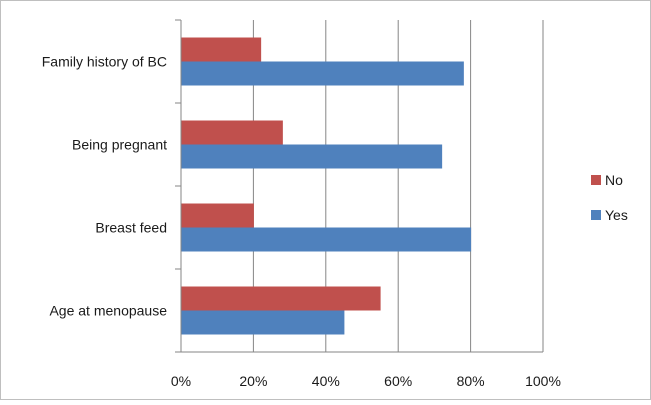 This screenshot has width=651, height=405. What do you see at coordinates (326, 381) in the screenshot?
I see `x-tick-label: 40%` at bounding box center [326, 381].